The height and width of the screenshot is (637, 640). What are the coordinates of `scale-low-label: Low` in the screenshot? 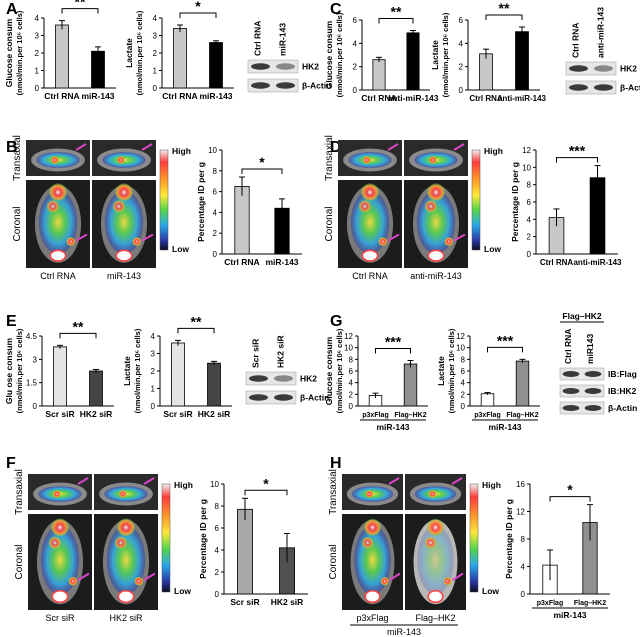 It's located at (492, 249).